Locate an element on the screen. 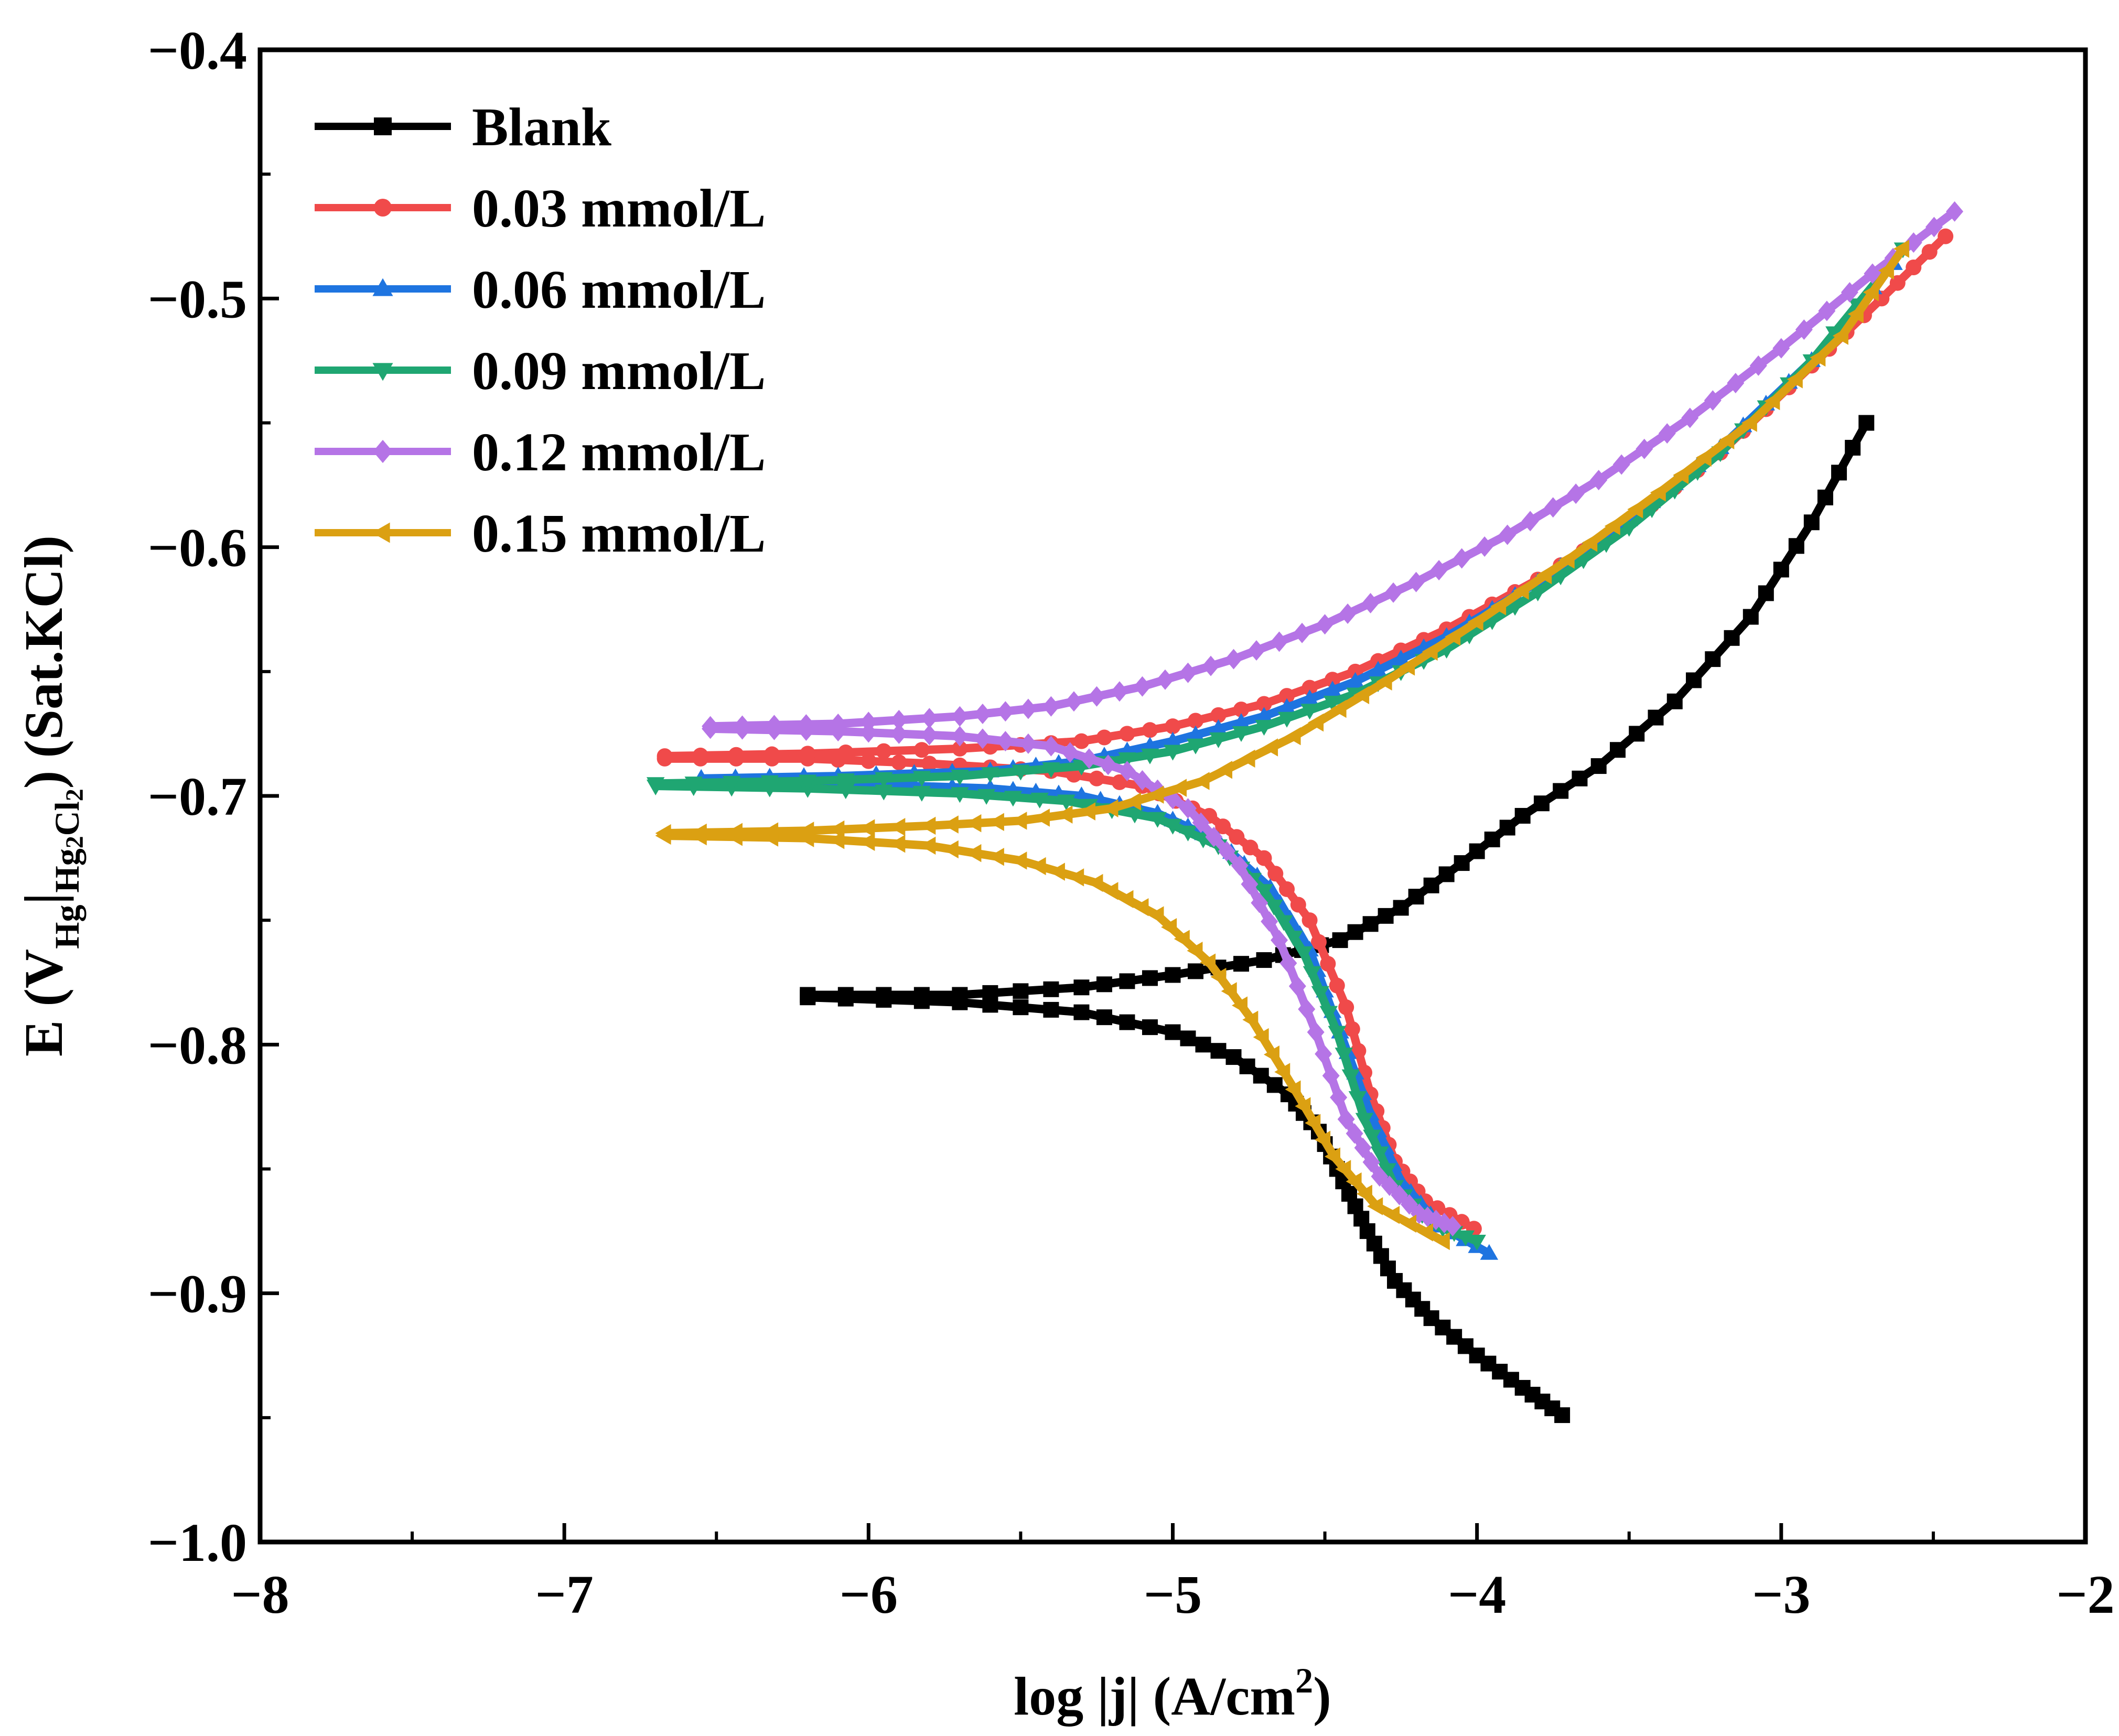 The height and width of the screenshot is (1736, 2119). y-tick-label: −0.9 is located at coordinates (197, 1294).